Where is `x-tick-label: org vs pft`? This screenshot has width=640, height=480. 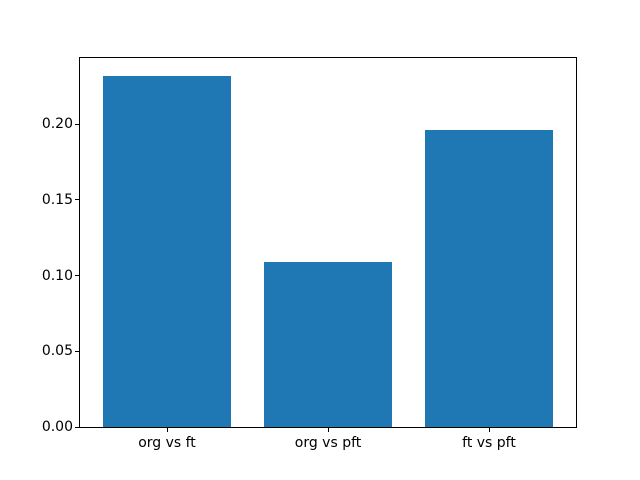 x-tick-label: org vs pft is located at coordinates (328, 443).